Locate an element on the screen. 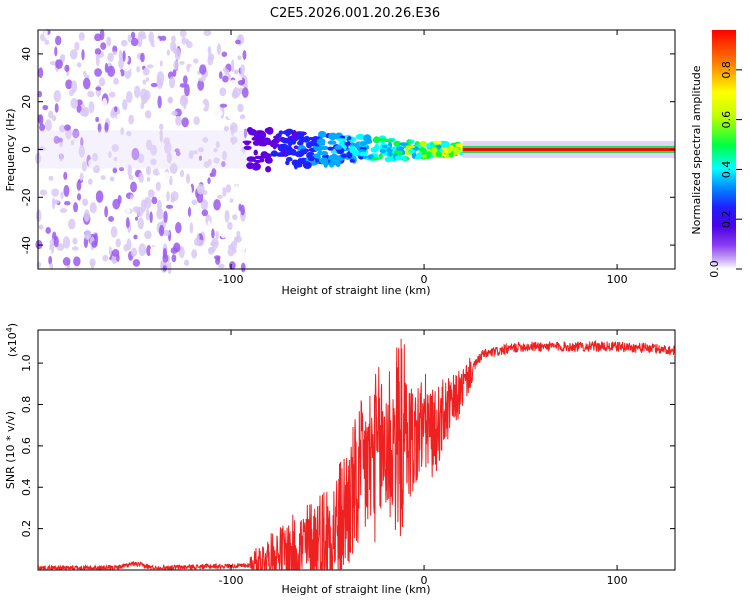  colorbar-tick-label: 0.4 is located at coordinates (726, 170).